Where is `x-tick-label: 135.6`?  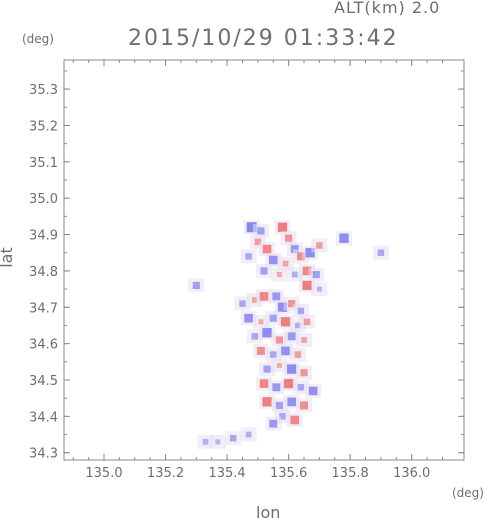 x-tick-label: 135.6 is located at coordinates (288, 473).